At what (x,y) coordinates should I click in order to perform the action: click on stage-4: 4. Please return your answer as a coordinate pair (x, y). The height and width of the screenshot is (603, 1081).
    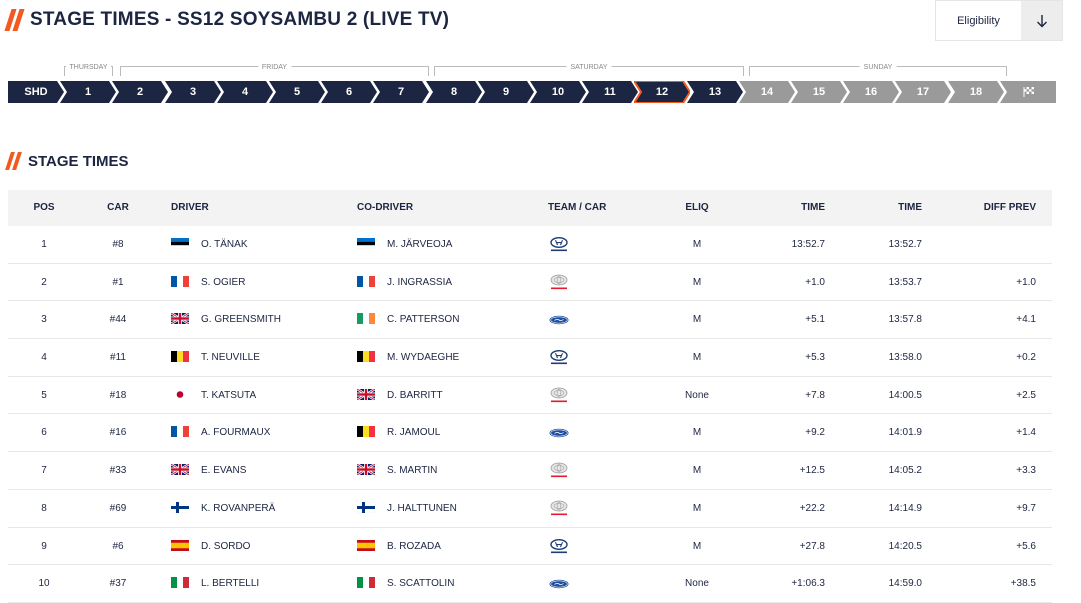
    Looking at the image, I should click on (245, 92).